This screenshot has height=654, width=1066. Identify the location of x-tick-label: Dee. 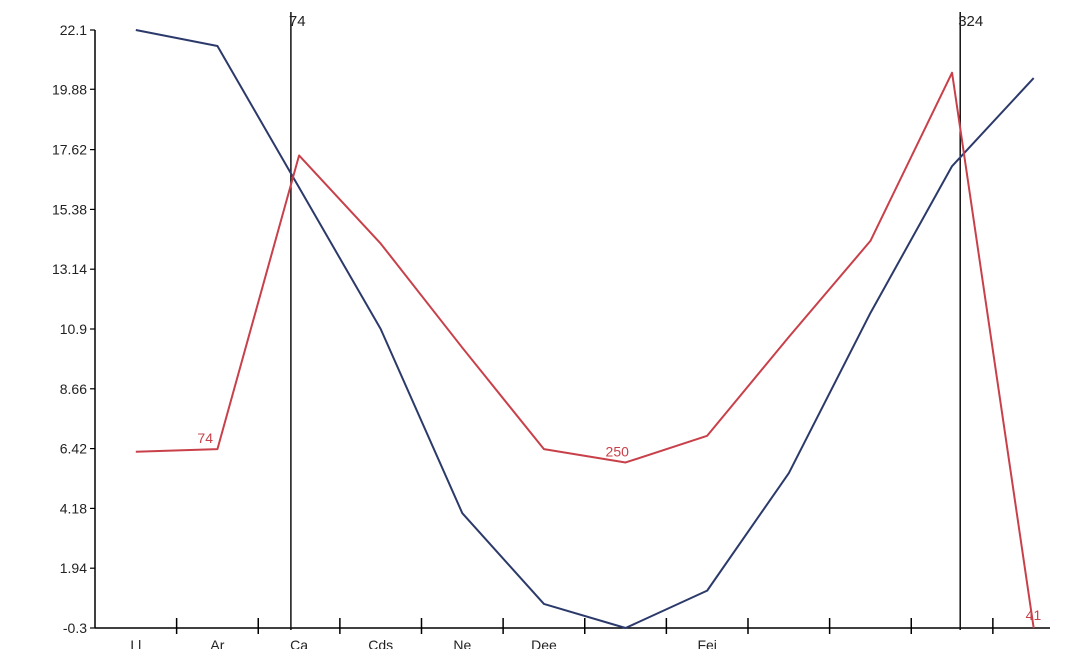
(544, 643).